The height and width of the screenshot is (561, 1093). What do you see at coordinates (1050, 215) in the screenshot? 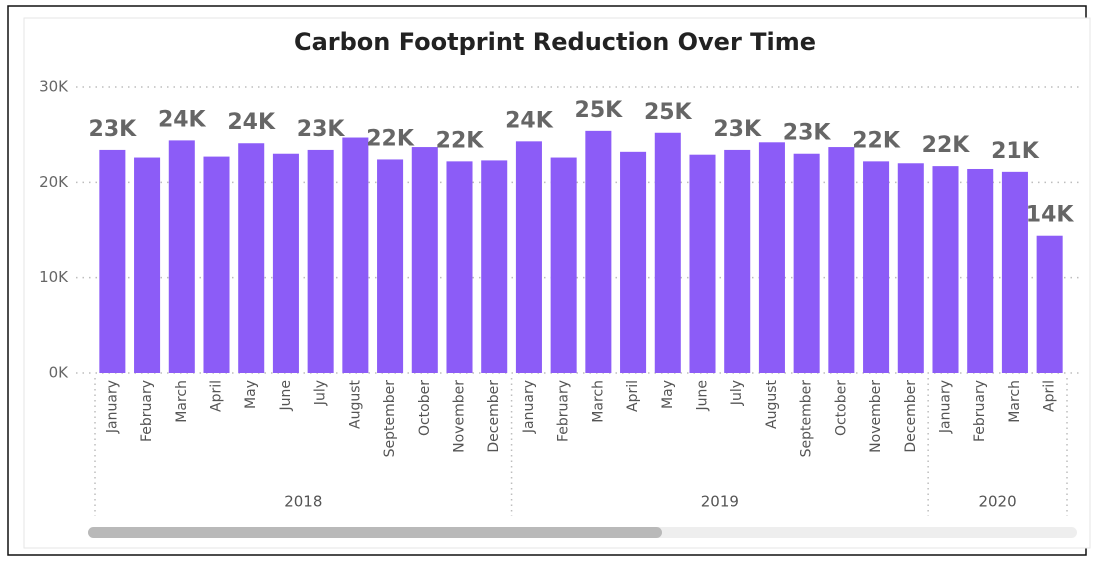
I see `data-label: 14K` at bounding box center [1050, 215].